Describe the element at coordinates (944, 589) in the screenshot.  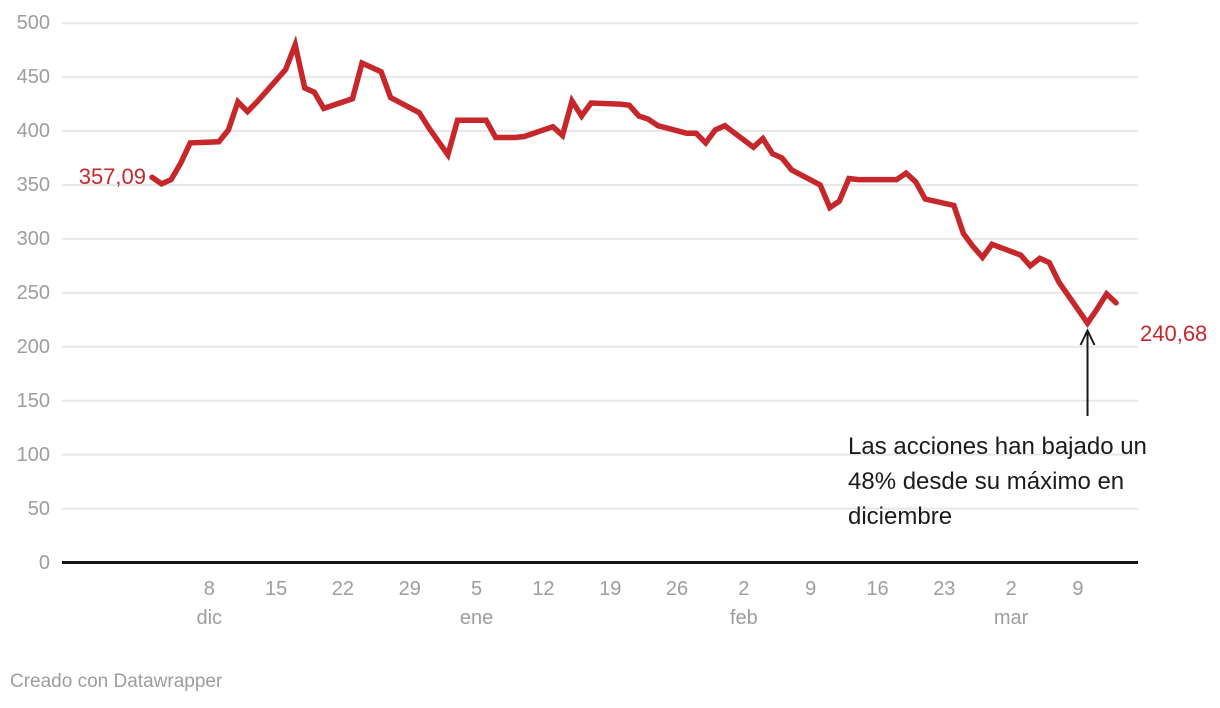
I see `x-tick-label: 23` at that location.